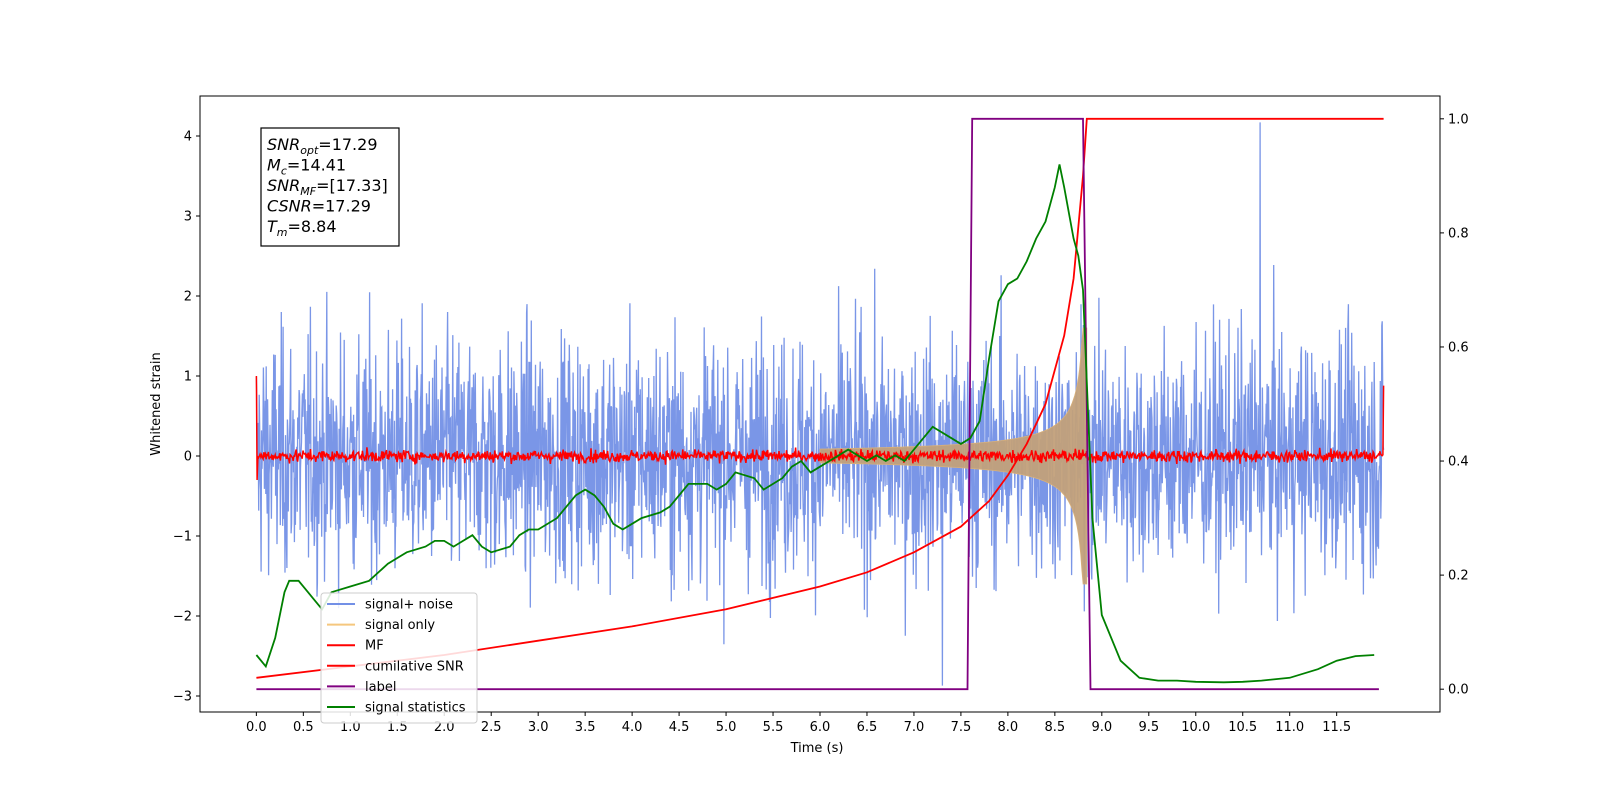  What do you see at coordinates (632, 727) in the screenshot?
I see `x-tick-label: 4.0` at bounding box center [632, 727].